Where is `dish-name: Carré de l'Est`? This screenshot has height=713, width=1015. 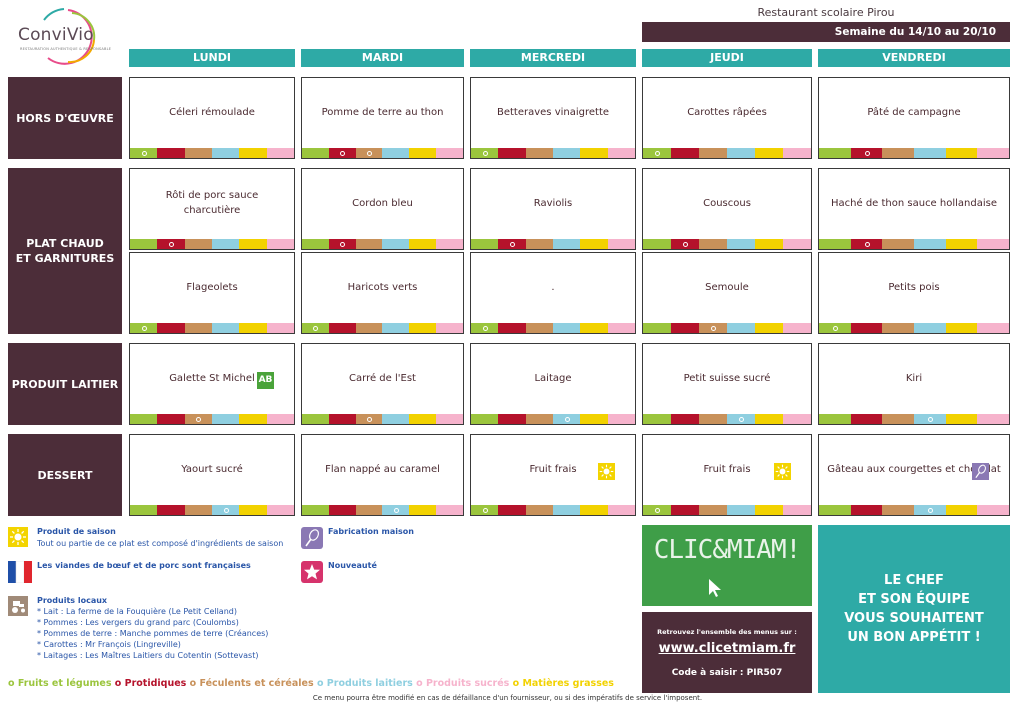
dish-name: Carré de l'Est is located at coordinates (382, 378).